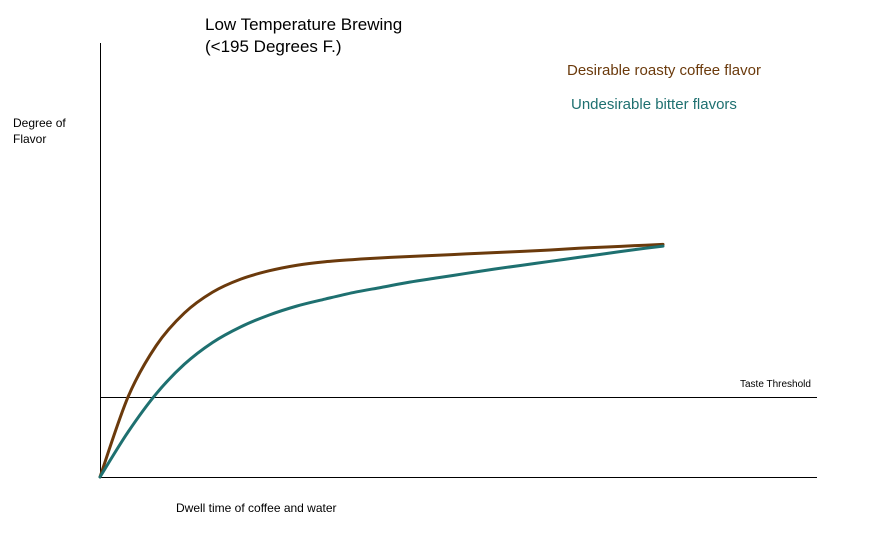  What do you see at coordinates (304, 24) in the screenshot?
I see `chart-title-line-1: Low Temperature Brewing` at bounding box center [304, 24].